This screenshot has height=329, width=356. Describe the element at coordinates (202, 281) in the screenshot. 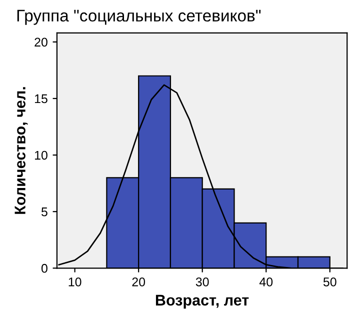

I see `x-tick-label: 30` at that location.